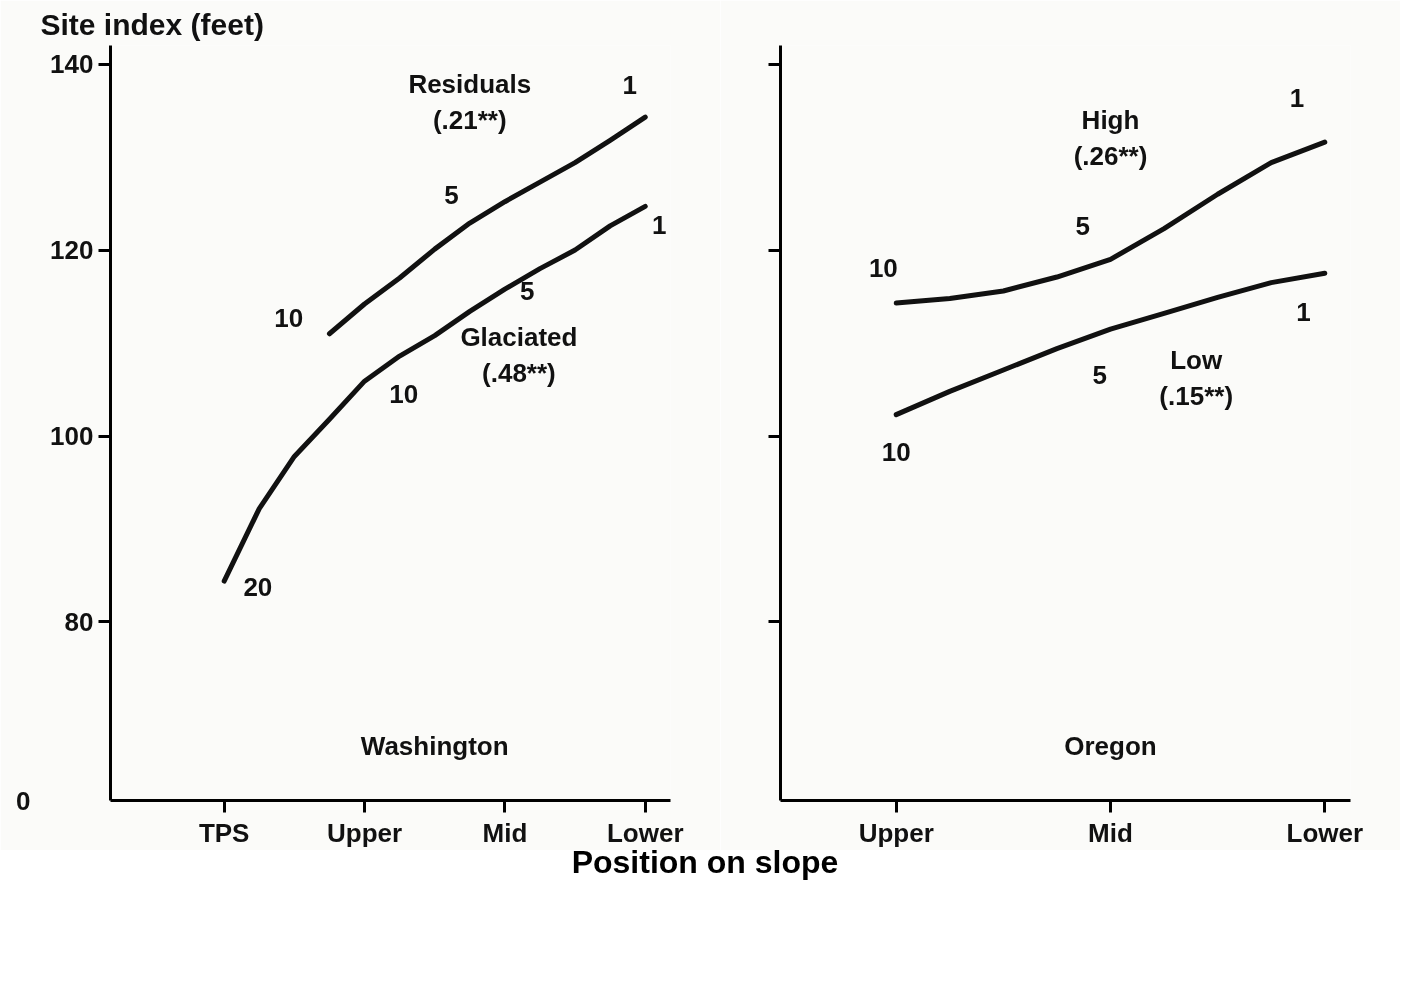 The image size is (1422, 987). I want to click on y-tick-label: 140, so click(72, 64).